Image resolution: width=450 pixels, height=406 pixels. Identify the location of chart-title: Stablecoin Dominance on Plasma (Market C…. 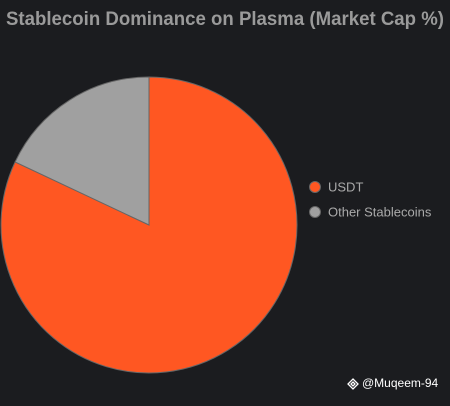
(225, 19).